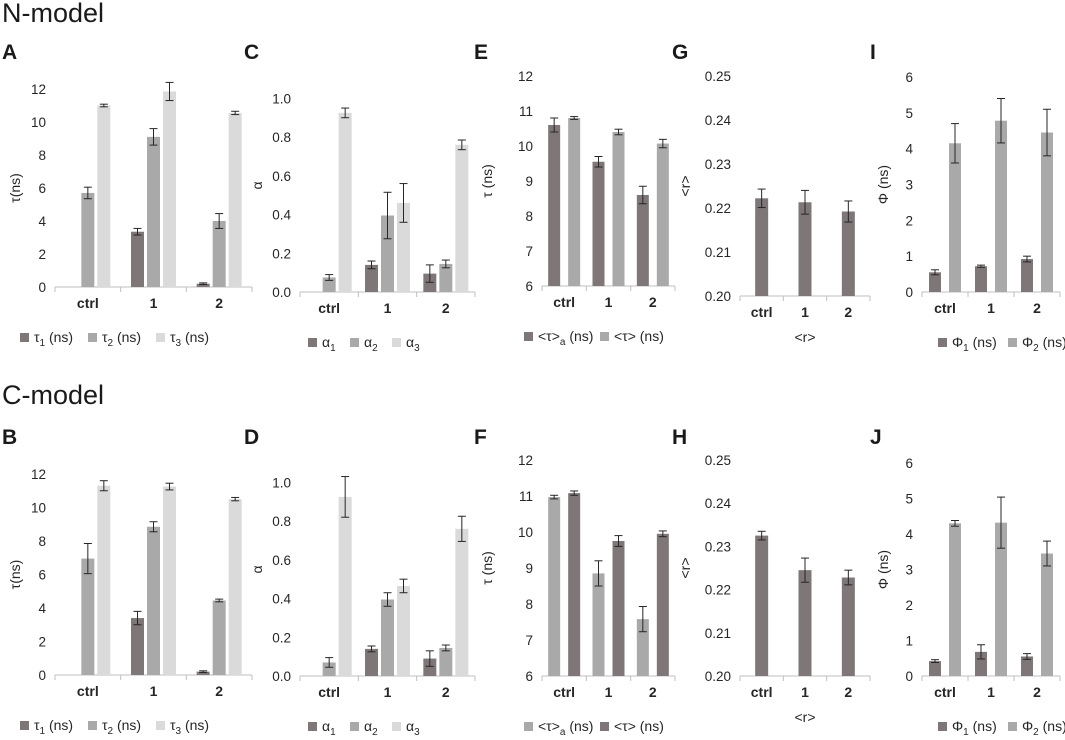 The height and width of the screenshot is (740, 1065). I want to click on y-tick-label: 0.22, so click(718, 208).